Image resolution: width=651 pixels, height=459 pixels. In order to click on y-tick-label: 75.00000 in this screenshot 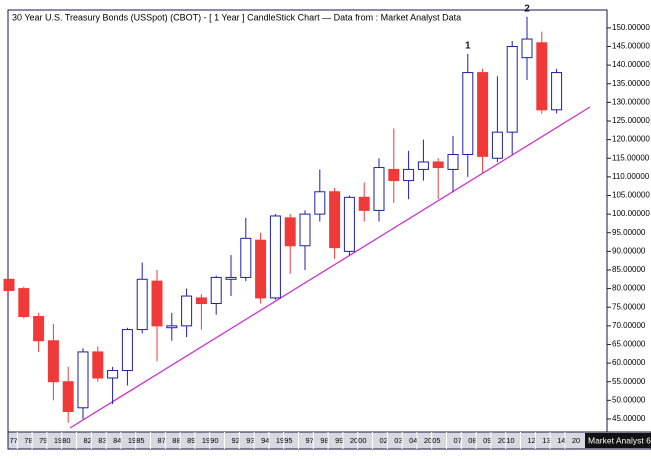, I will do `click(629, 306)`.